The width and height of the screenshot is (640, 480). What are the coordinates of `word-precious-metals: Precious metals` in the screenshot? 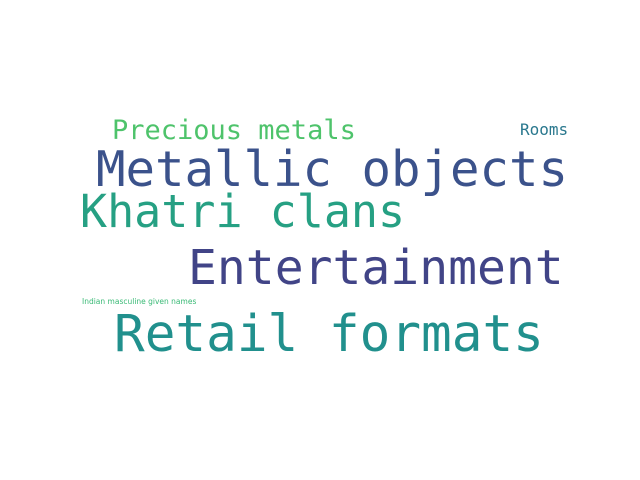 It's located at (234, 130).